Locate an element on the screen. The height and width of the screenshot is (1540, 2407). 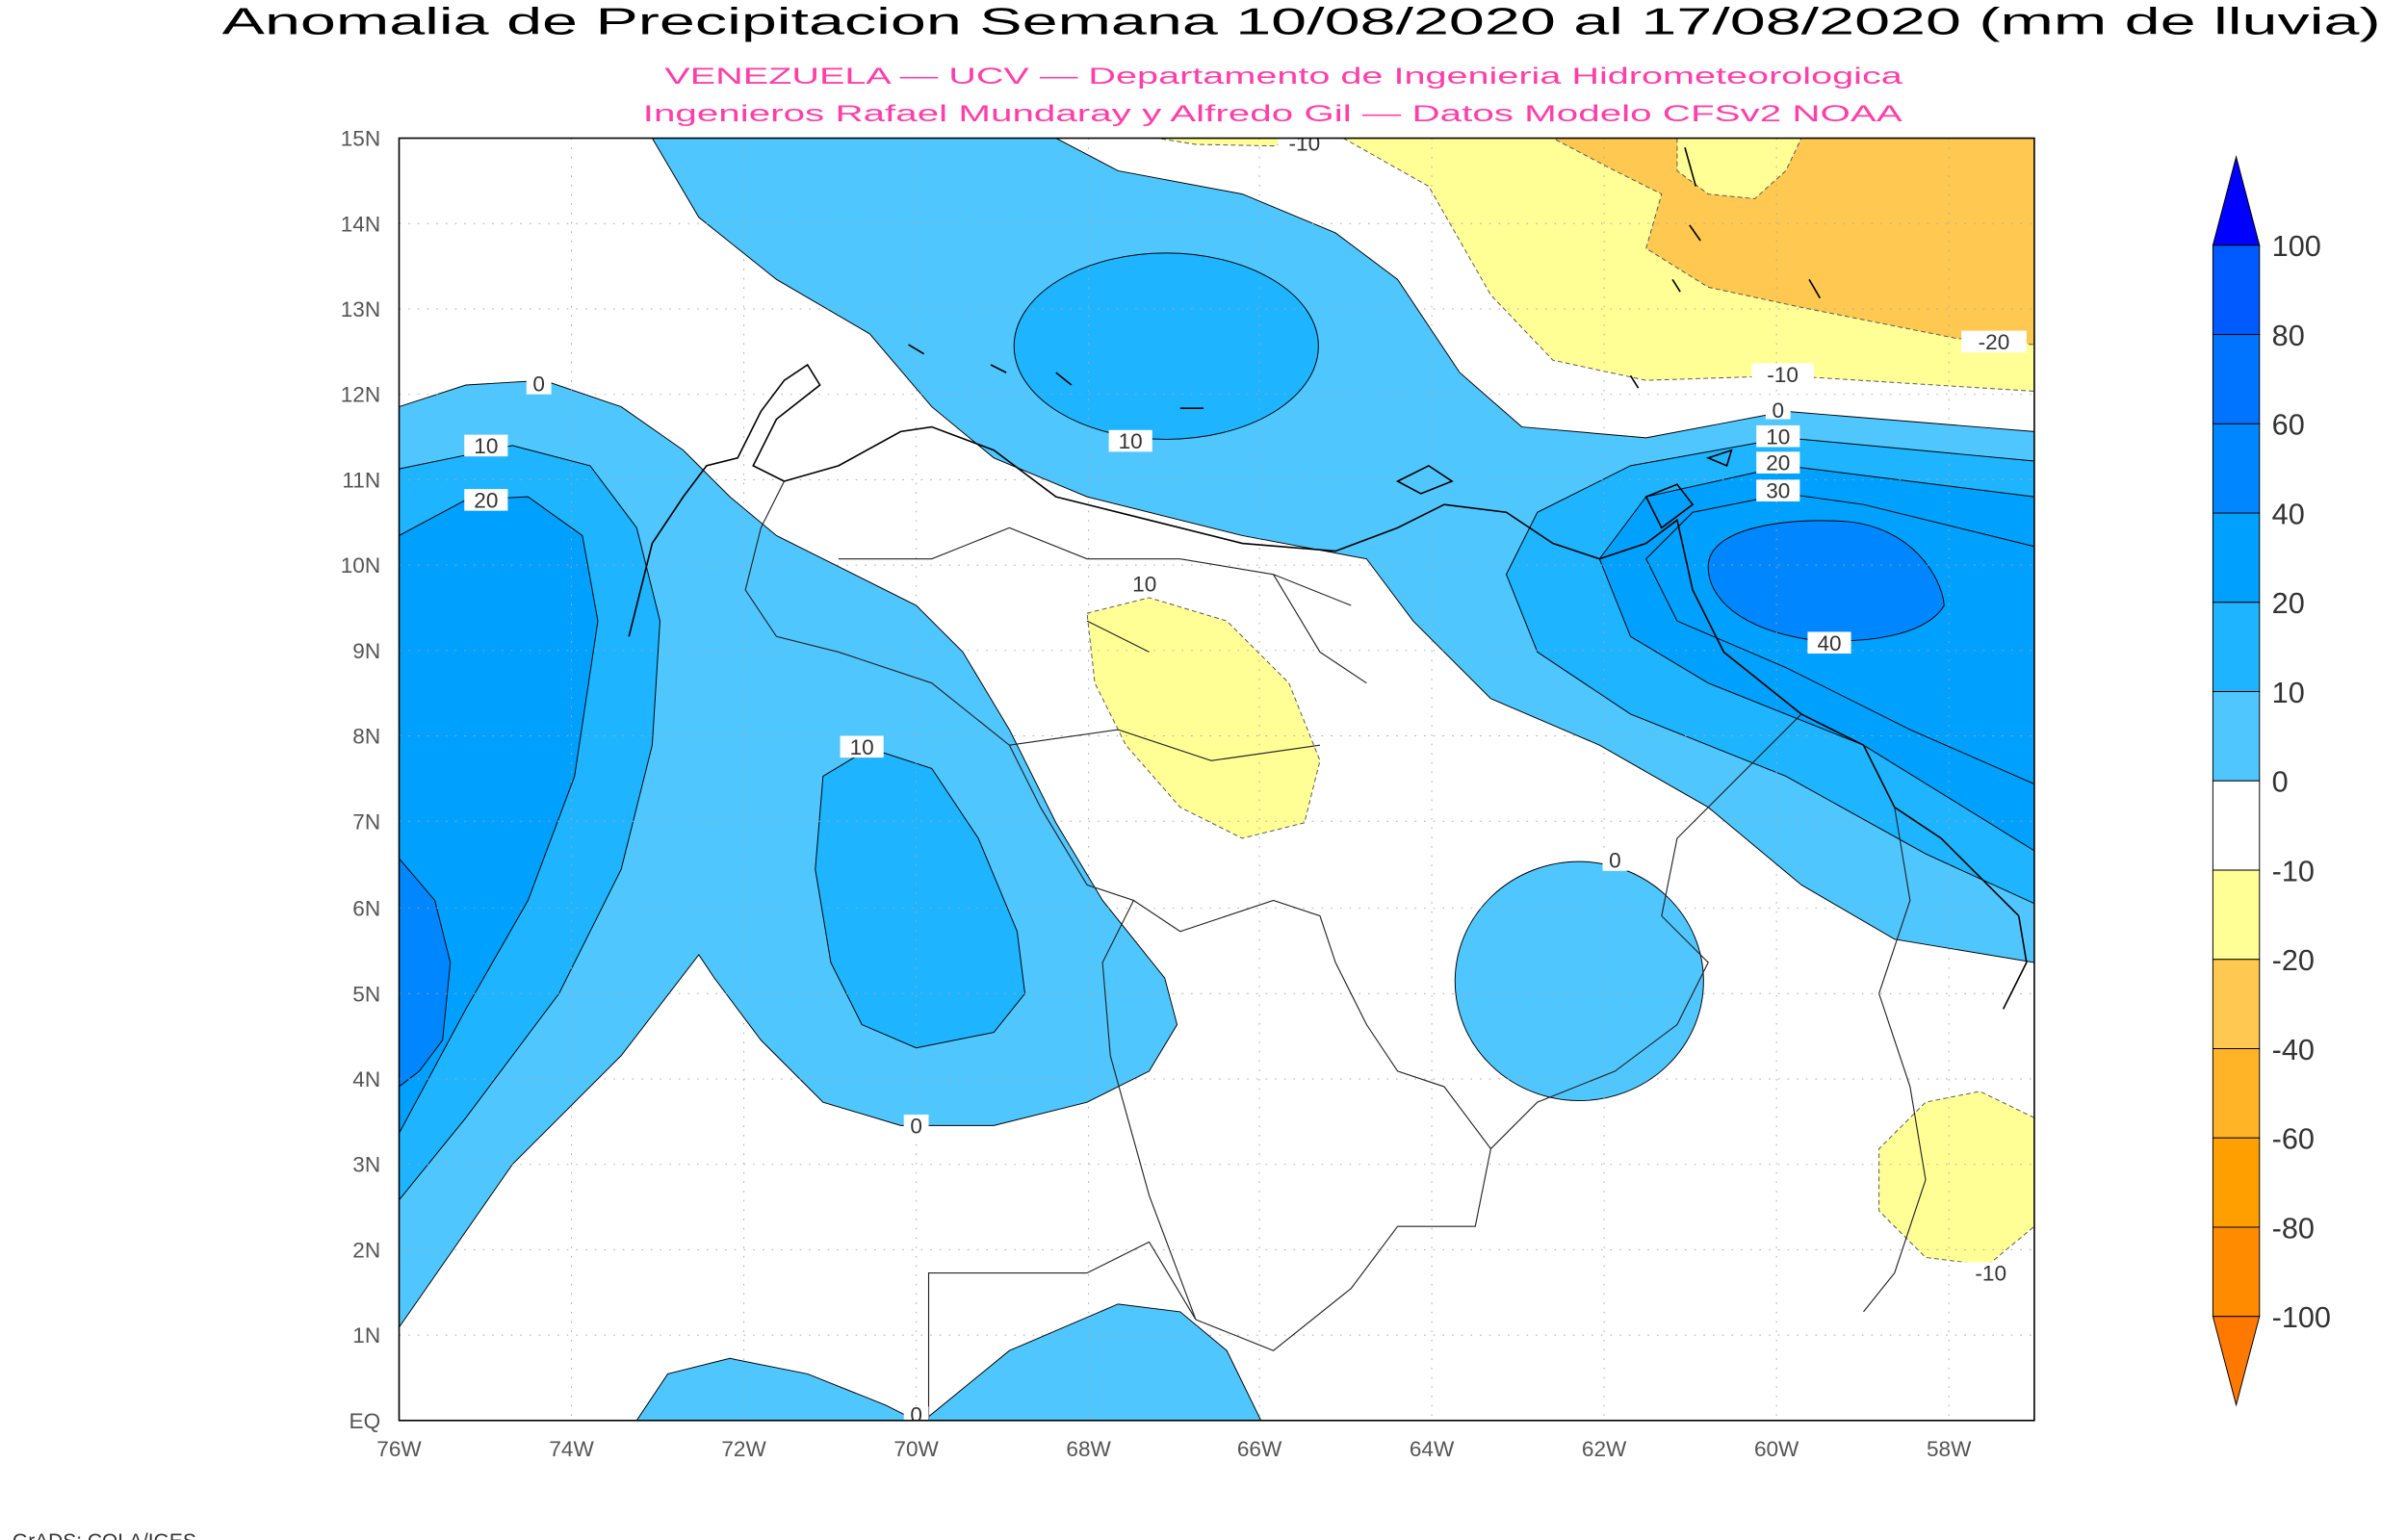
svg-text: -20 is located at coordinates (1994, 342).